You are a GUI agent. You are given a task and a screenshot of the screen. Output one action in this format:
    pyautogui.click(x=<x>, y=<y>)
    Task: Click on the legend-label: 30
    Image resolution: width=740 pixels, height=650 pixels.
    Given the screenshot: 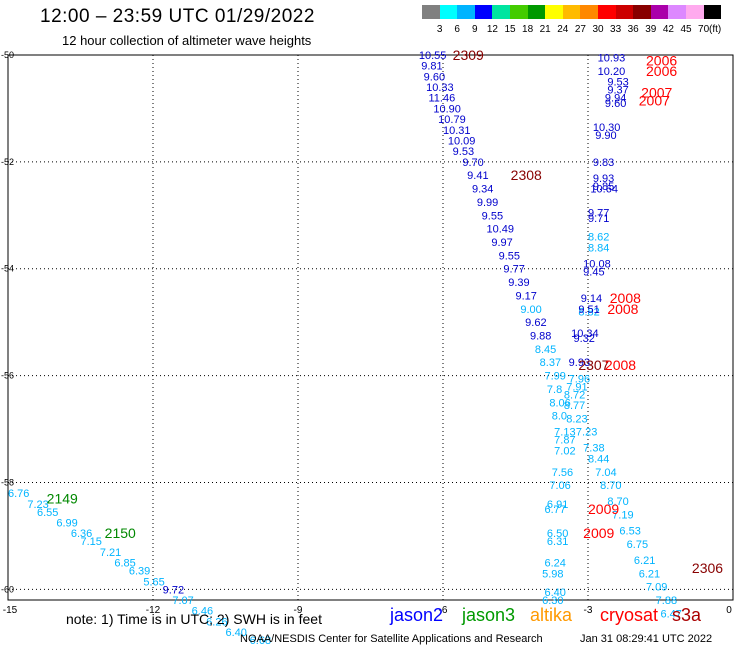 What is the action you would take?
    pyautogui.click(x=598, y=29)
    